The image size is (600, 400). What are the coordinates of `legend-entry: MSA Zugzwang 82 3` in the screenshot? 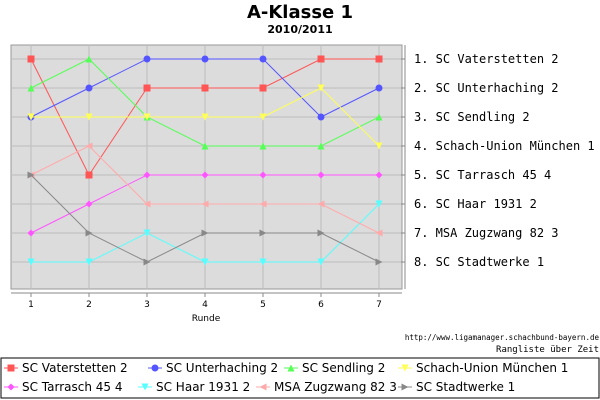 It's located at (326, 387).